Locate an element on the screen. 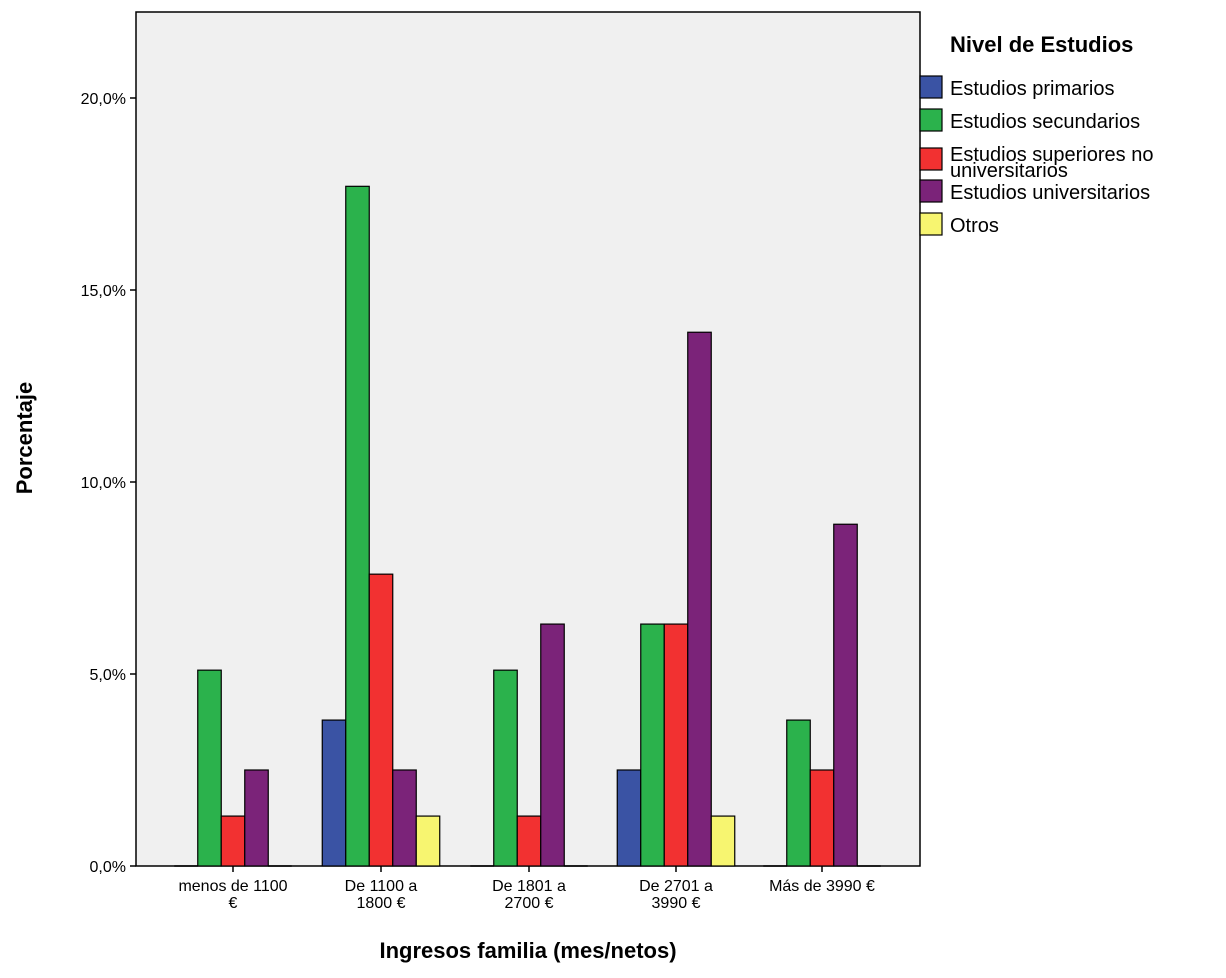 Image resolution: width=1226 pixels, height=978 pixels. x-tick-label-line: 3990 € is located at coordinates (676, 903).